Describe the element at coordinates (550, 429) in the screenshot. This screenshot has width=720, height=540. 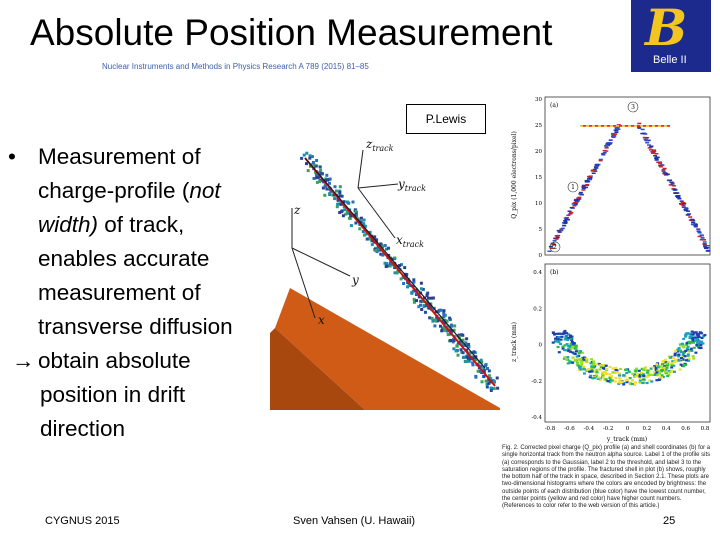
I see `x-tick-label: -0.8` at that location.